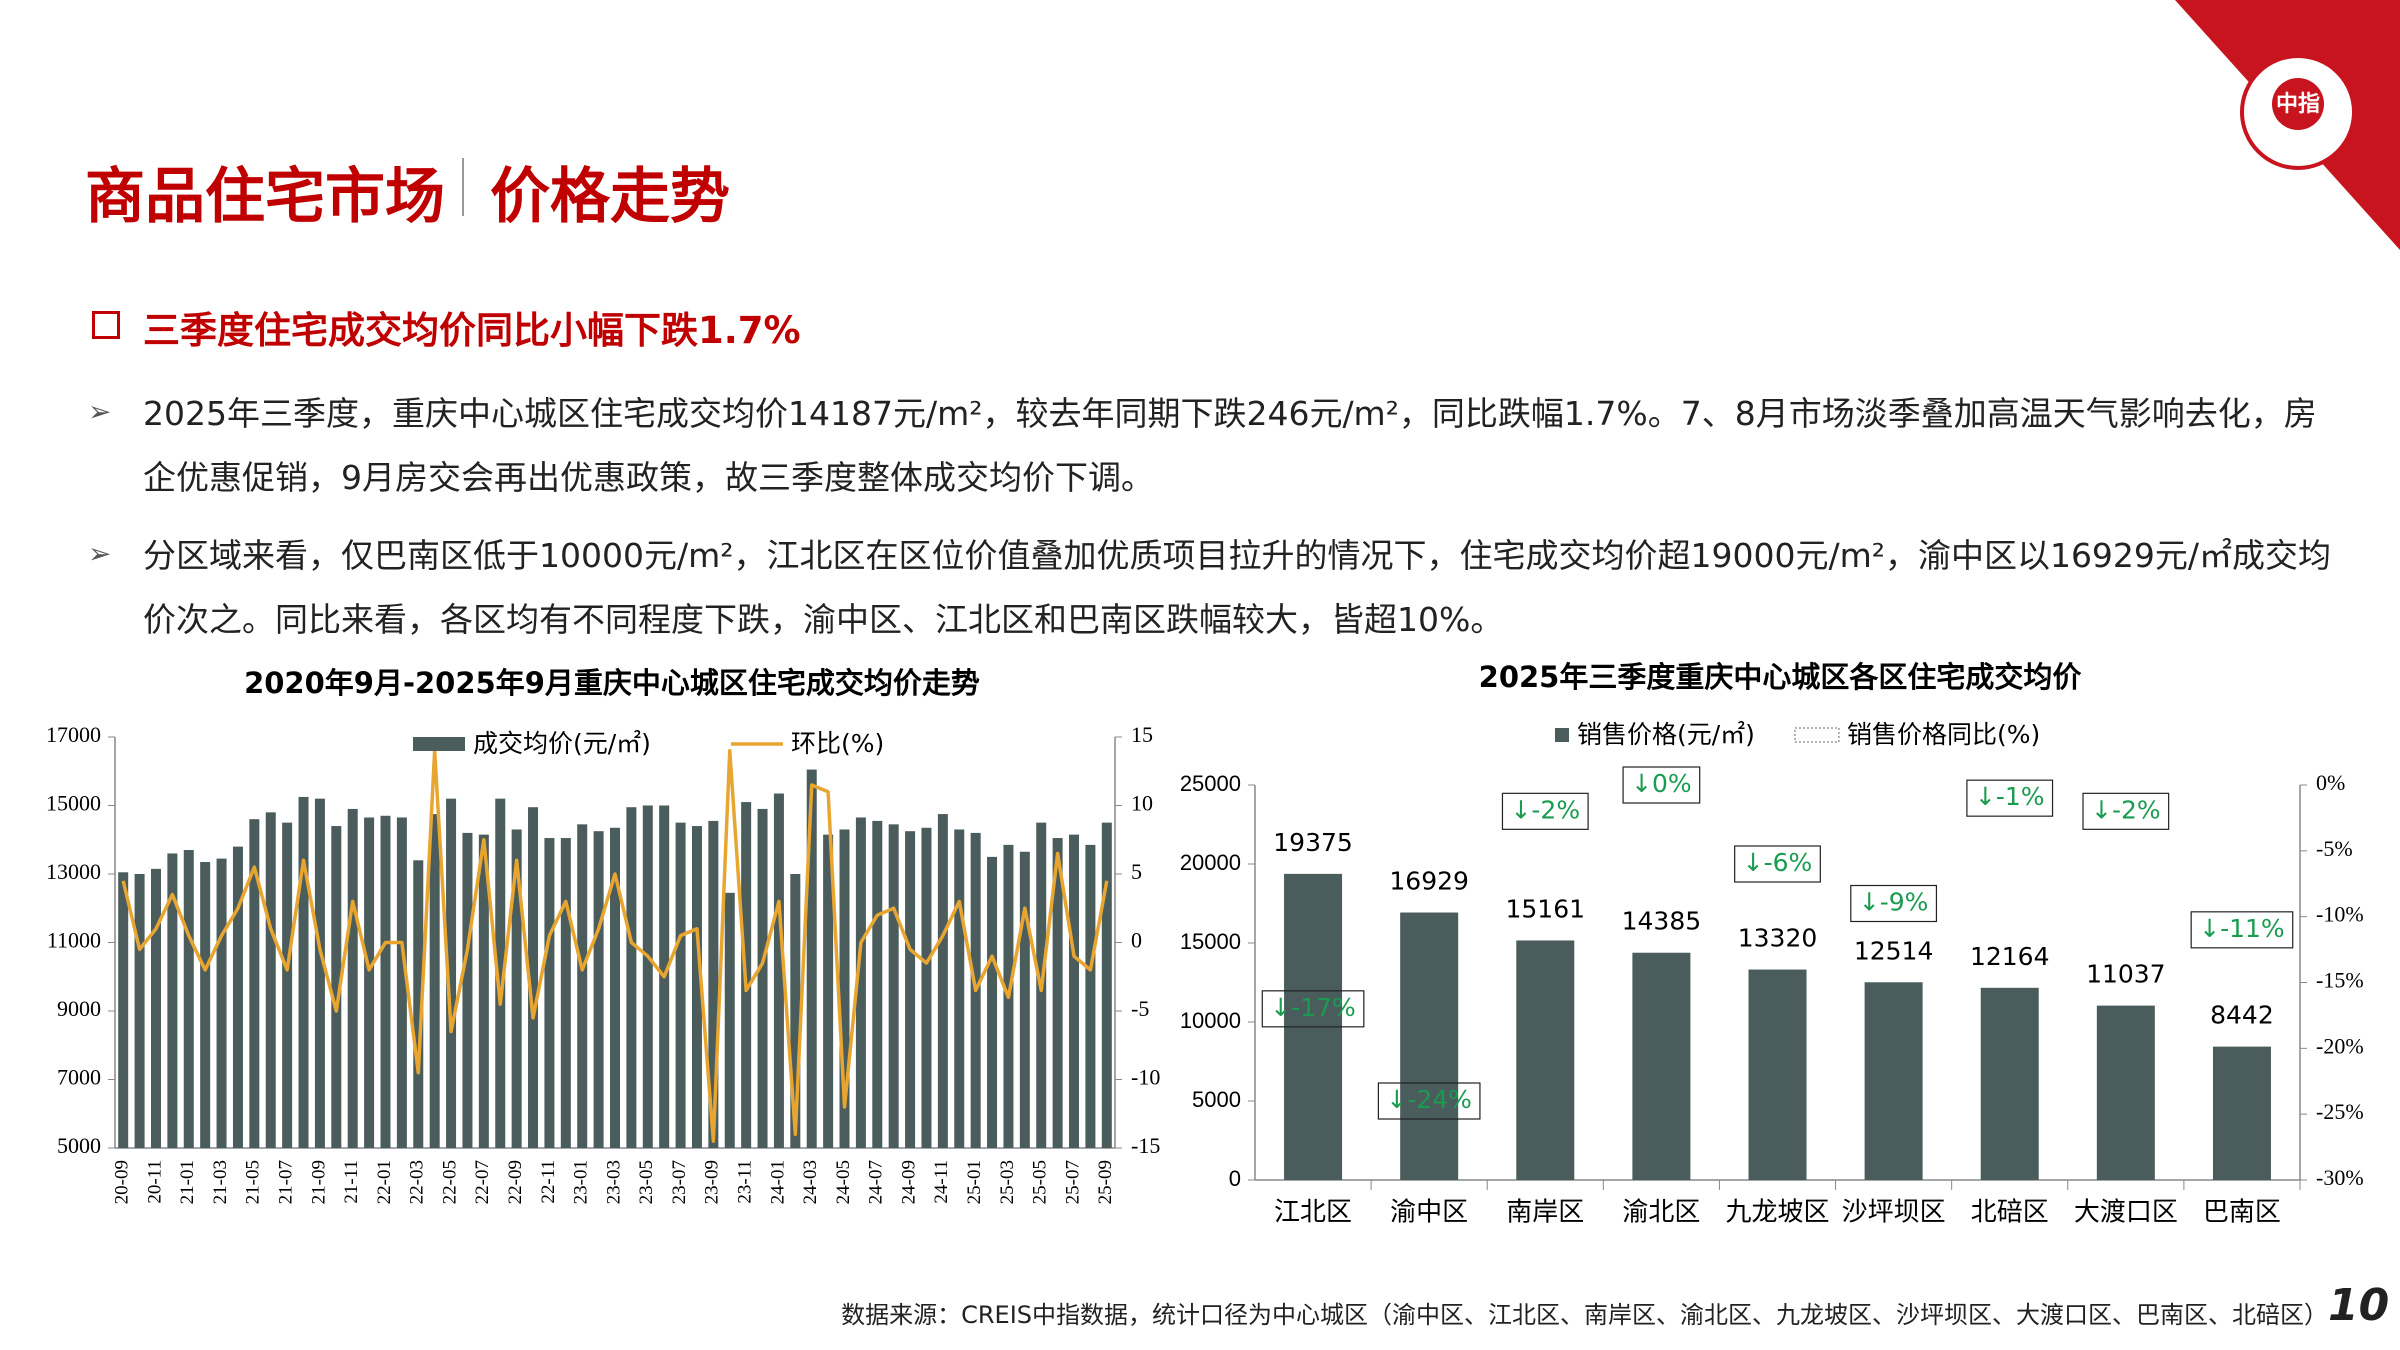 This screenshot has width=2400, height=1350. Describe the element at coordinates (610, 197) in the screenshot. I see `title-suffix: 价格走势` at that location.